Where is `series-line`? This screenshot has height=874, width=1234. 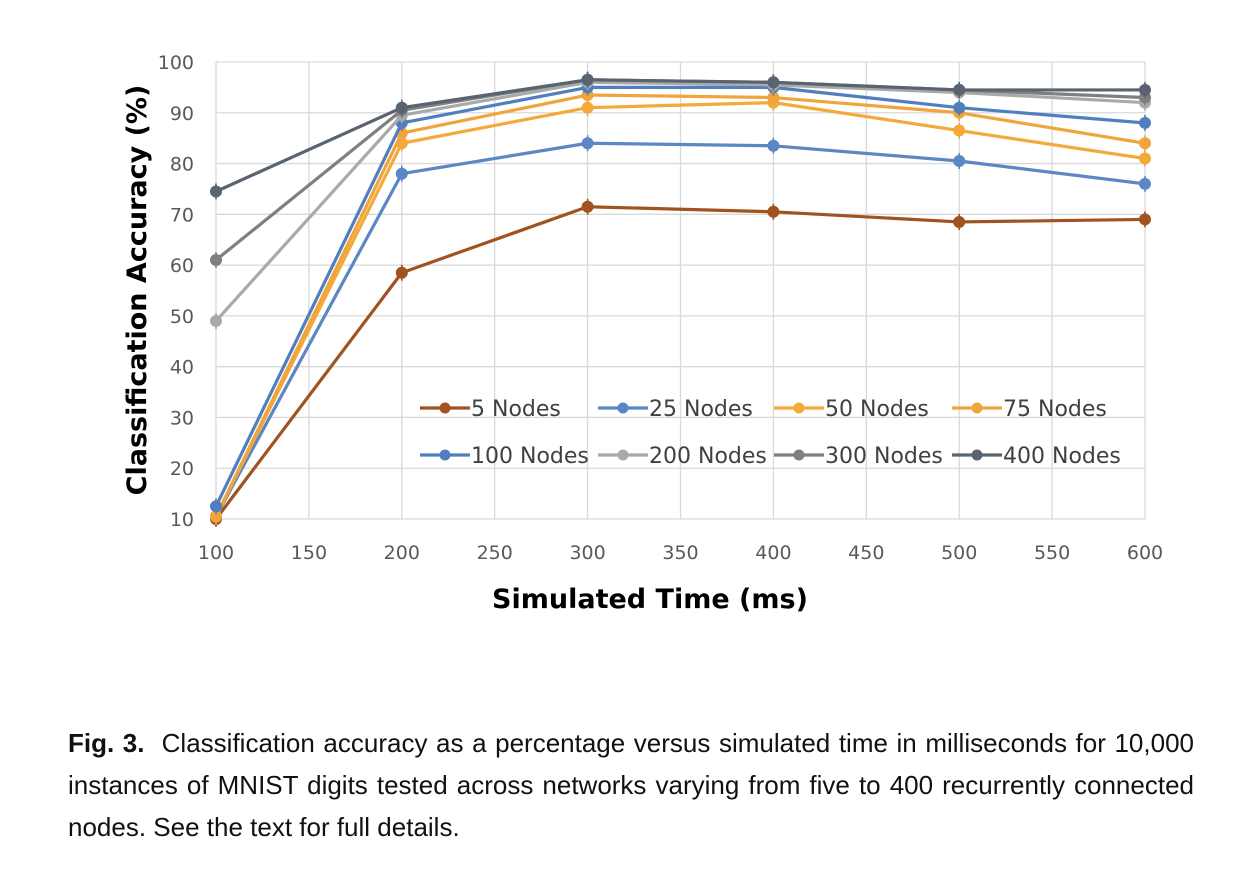 series-line is located at coordinates (680, 135).